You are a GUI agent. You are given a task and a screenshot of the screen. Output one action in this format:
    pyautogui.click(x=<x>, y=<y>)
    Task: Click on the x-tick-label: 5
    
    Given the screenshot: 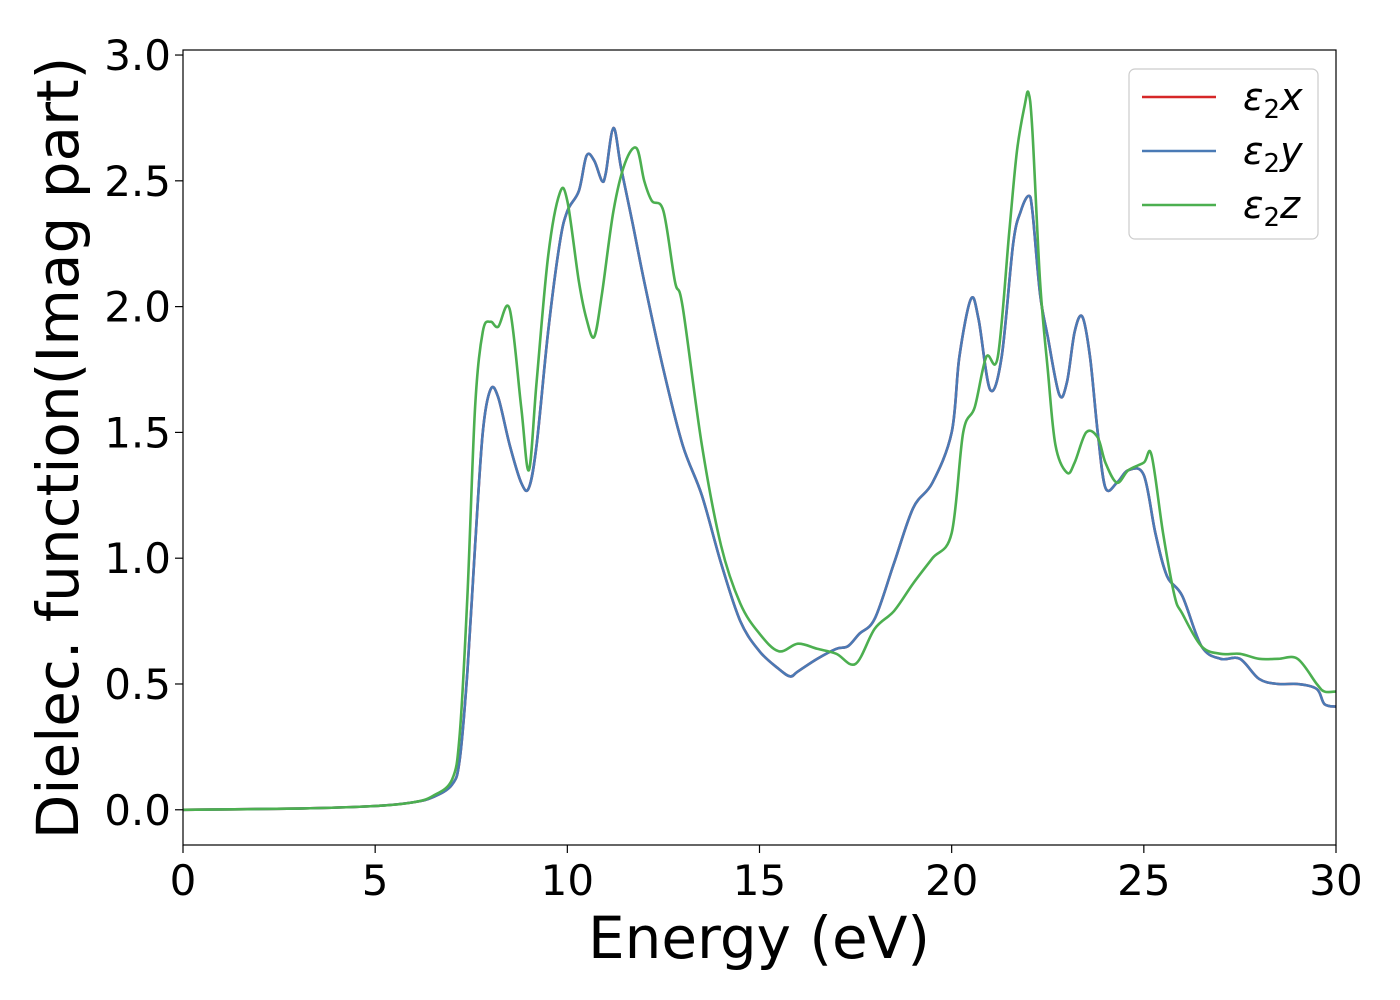 What is the action you would take?
    pyautogui.click(x=375, y=880)
    